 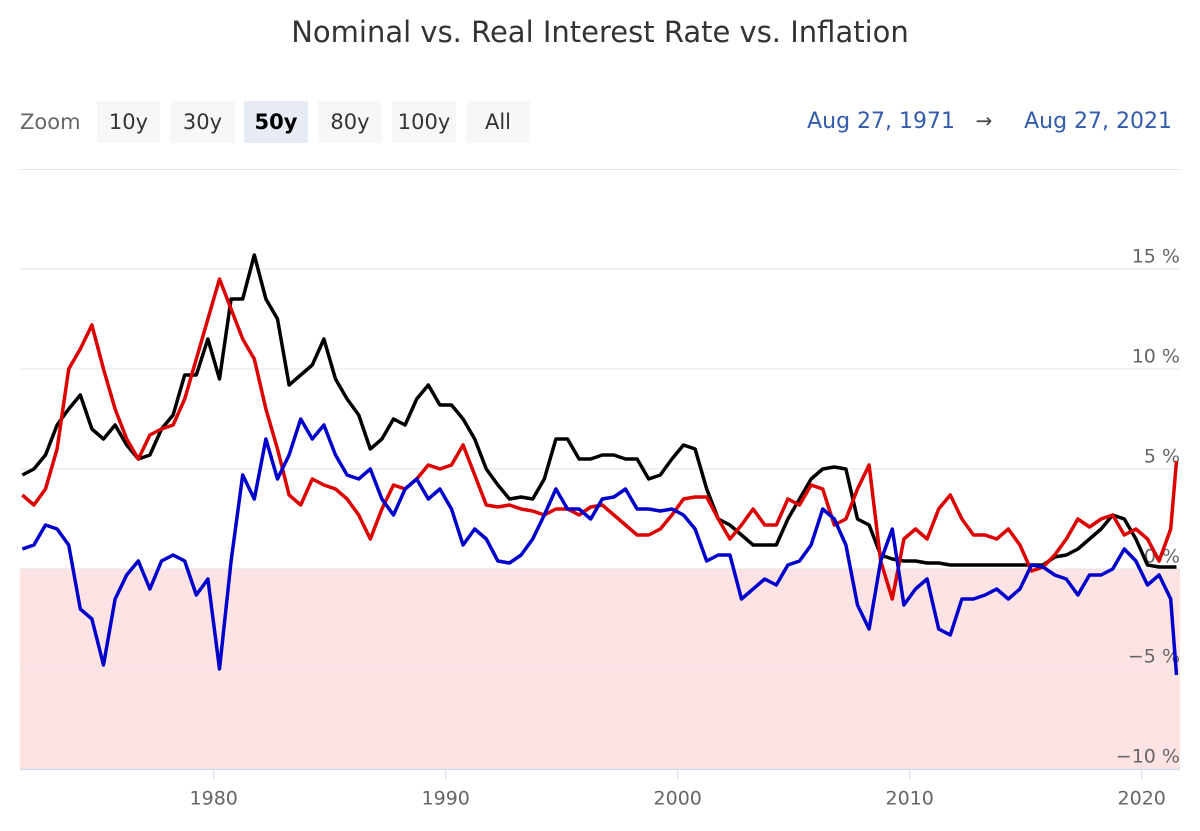 I want to click on x-tick-label: 2010, so click(x=910, y=799).